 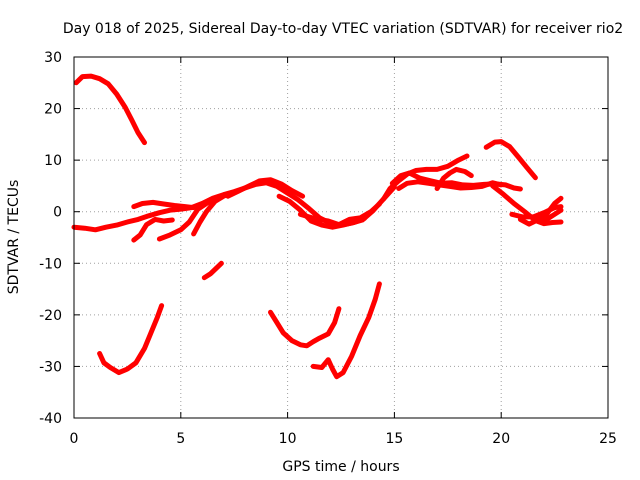 I want to click on x-tick-label: 5, so click(x=180, y=439).